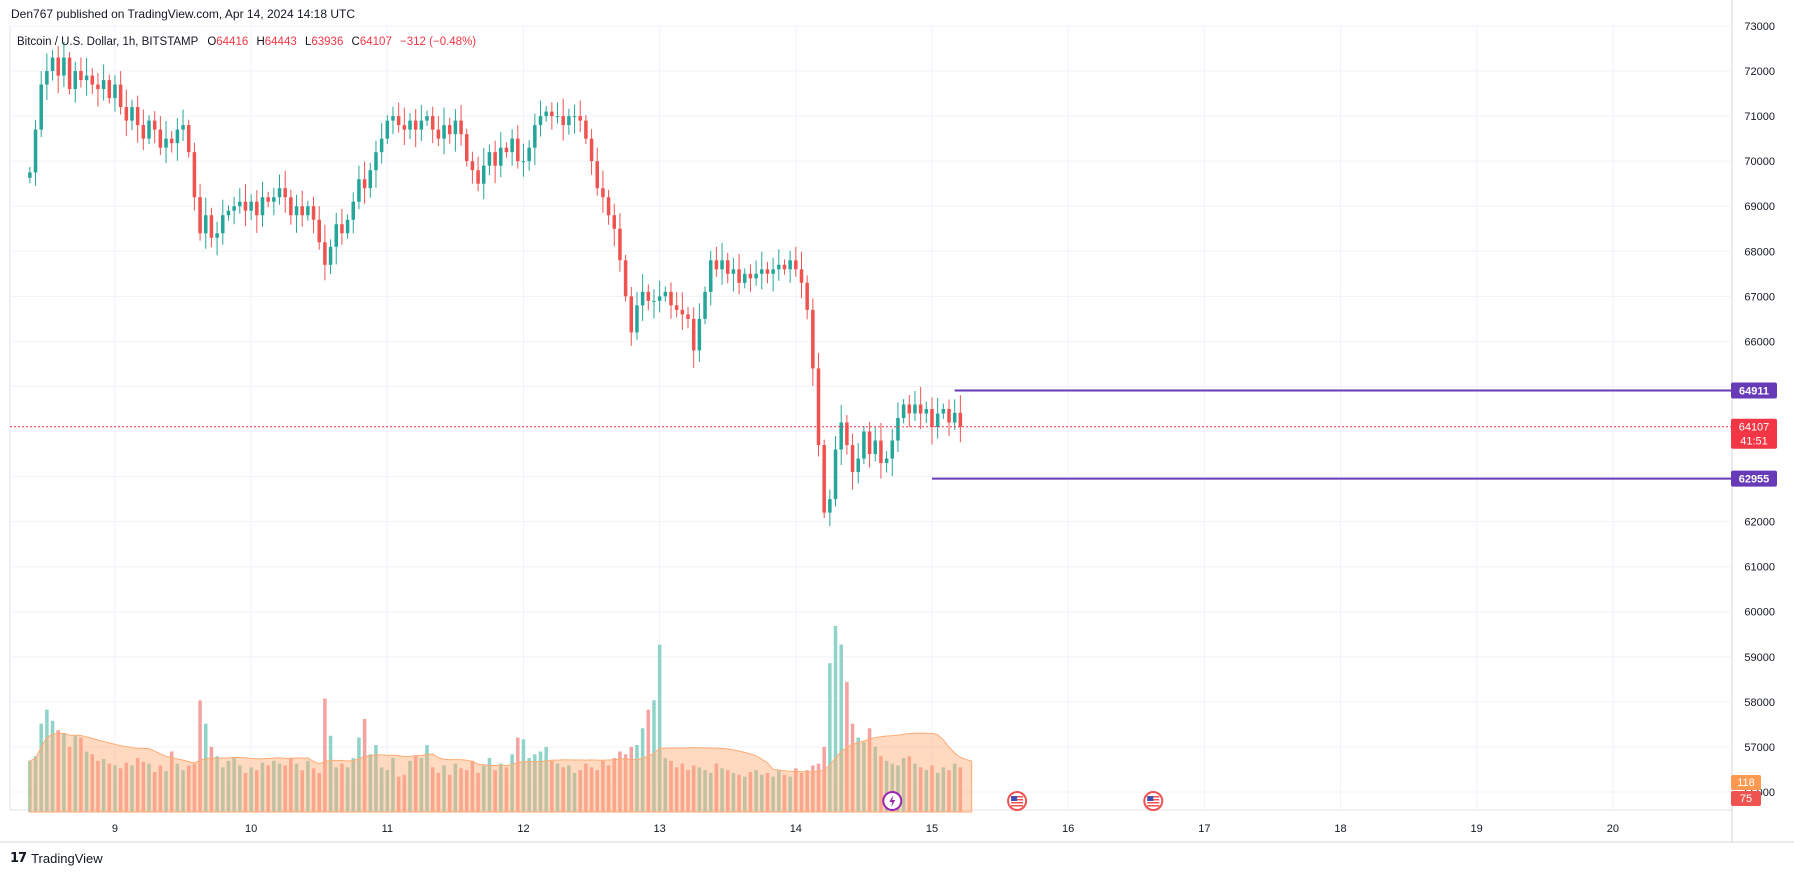 Image resolution: width=1794 pixels, height=877 pixels. What do you see at coordinates (1068, 829) in the screenshot?
I see `time-tick-label: 16` at bounding box center [1068, 829].